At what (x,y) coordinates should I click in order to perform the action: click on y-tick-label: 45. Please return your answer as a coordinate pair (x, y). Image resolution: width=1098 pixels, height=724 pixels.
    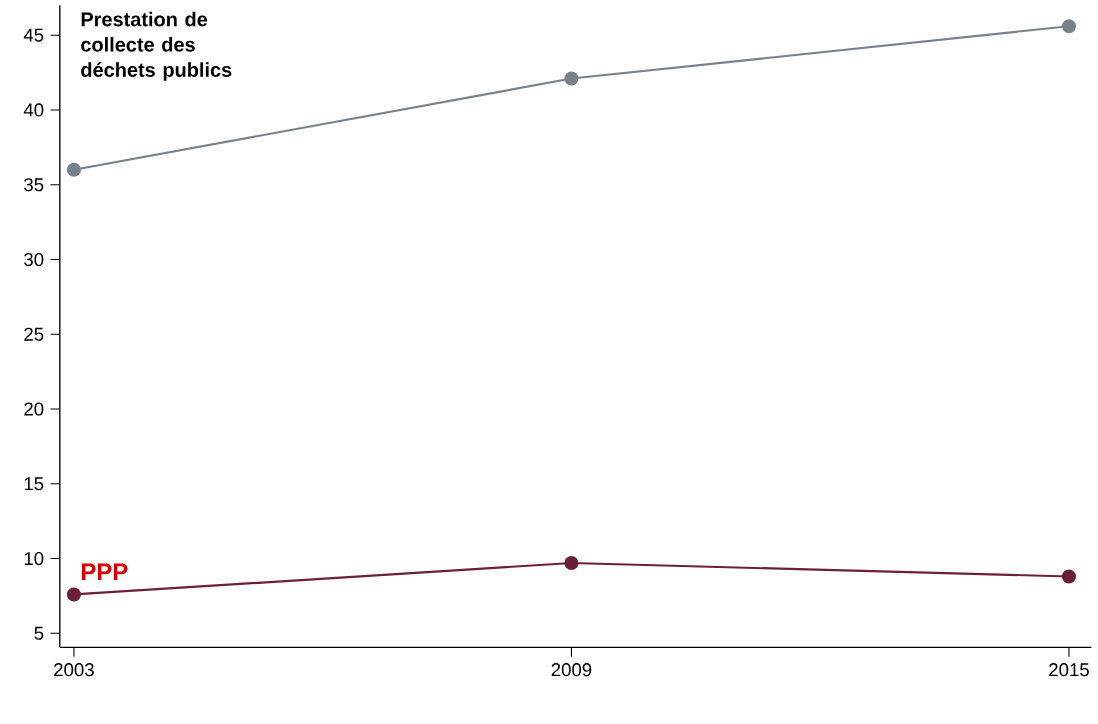
    Looking at the image, I should click on (33, 35).